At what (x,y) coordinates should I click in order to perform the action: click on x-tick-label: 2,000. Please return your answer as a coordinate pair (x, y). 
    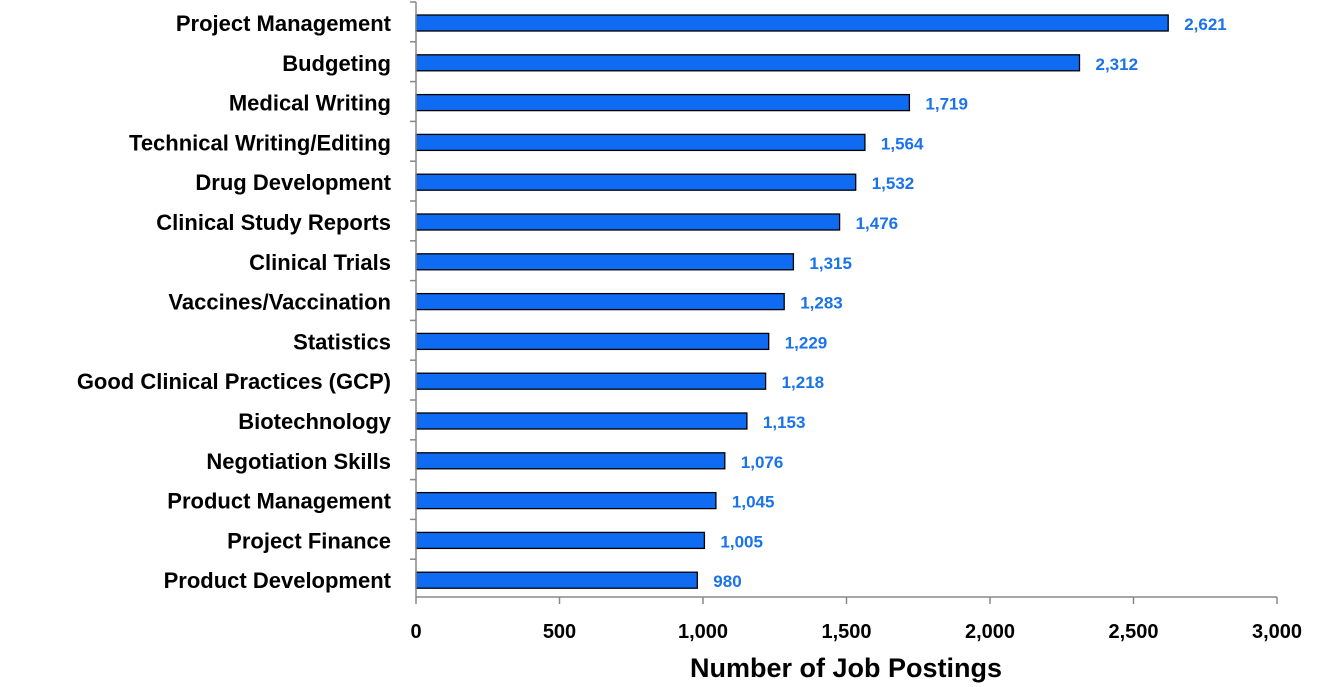
    Looking at the image, I should click on (990, 632).